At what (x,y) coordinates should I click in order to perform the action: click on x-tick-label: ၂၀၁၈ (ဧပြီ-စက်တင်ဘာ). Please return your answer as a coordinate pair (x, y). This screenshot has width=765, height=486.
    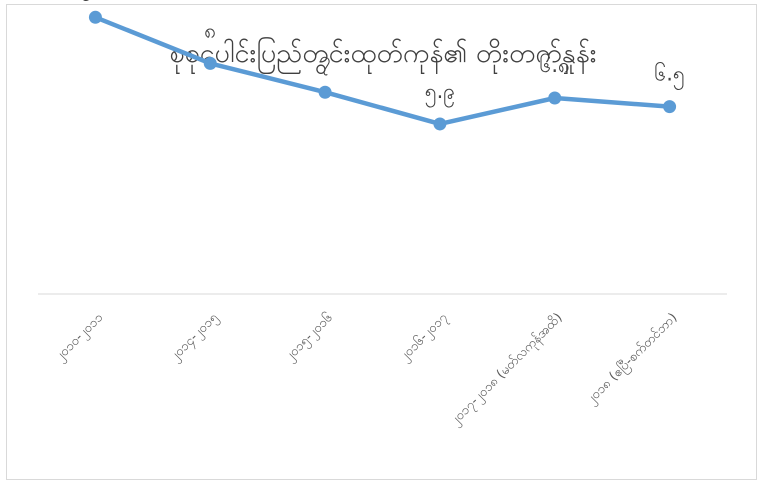
    Looking at the image, I should click on (632, 359).